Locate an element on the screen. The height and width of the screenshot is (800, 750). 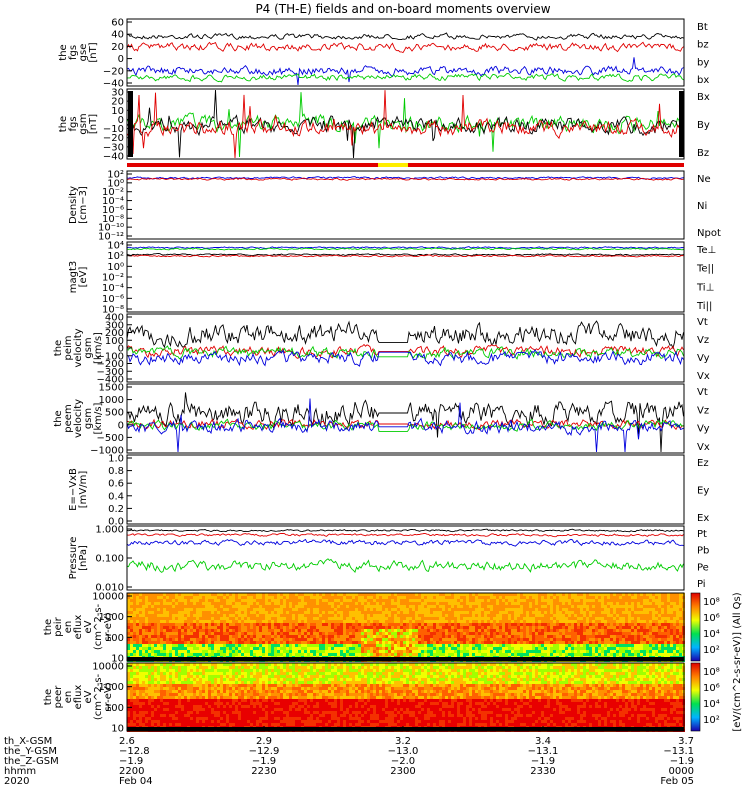
ylabel: magt3 [eV] is located at coordinates (78, 277).